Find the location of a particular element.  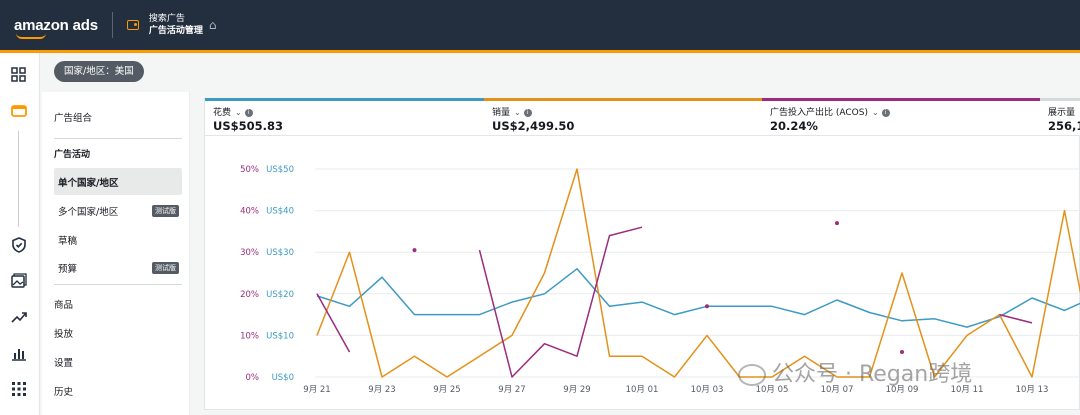

metric-value: 256,1 is located at coordinates (1064, 126).